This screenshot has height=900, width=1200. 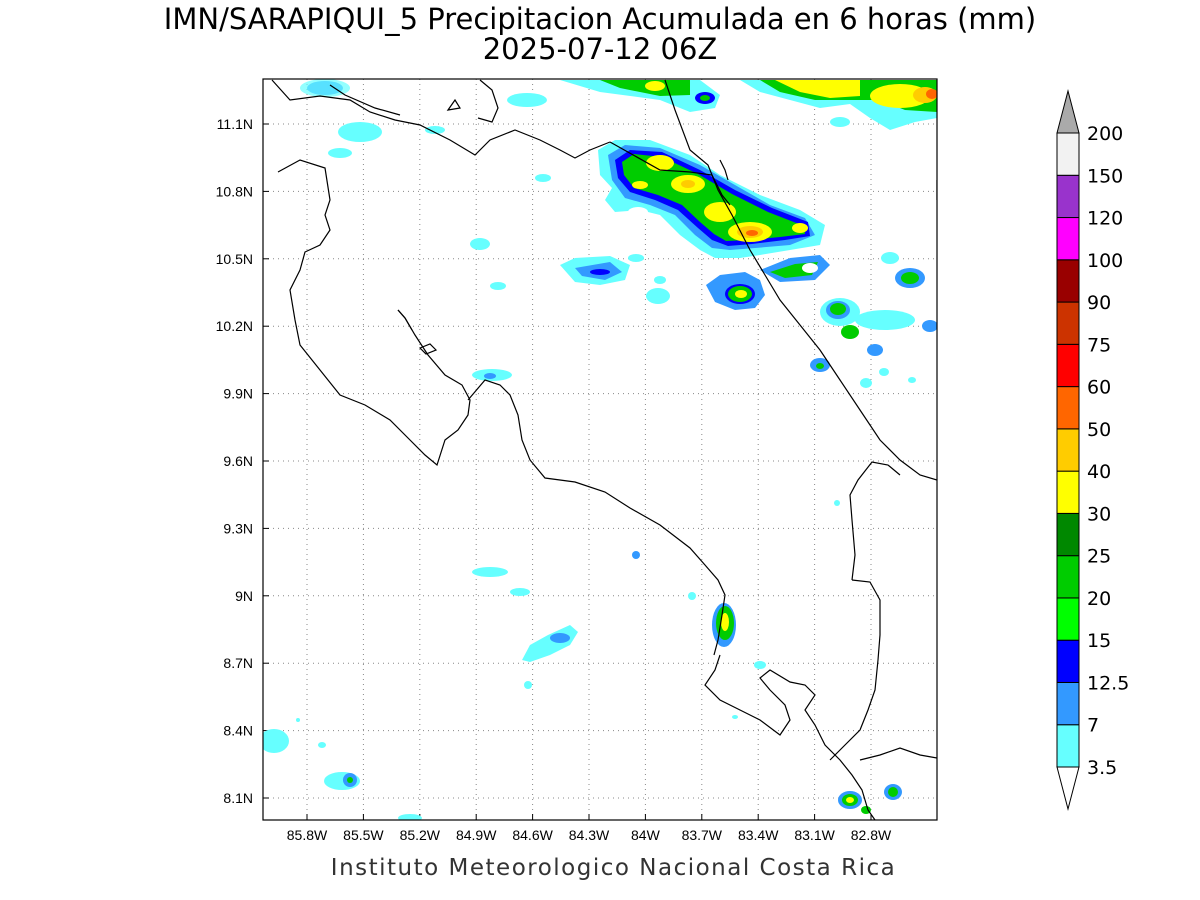 I want to click on colorbar-level-label: 100, so click(x=1105, y=261).